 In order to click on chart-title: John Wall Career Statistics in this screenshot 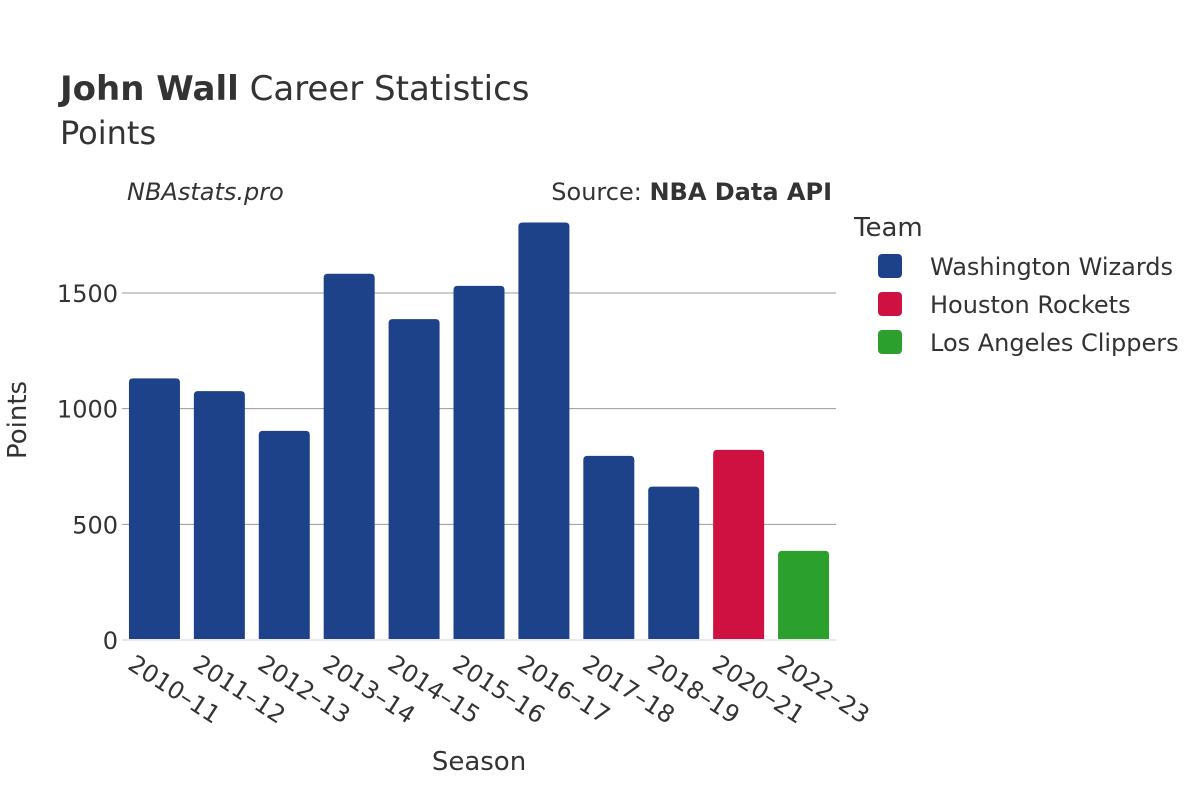, I will do `click(293, 89)`.